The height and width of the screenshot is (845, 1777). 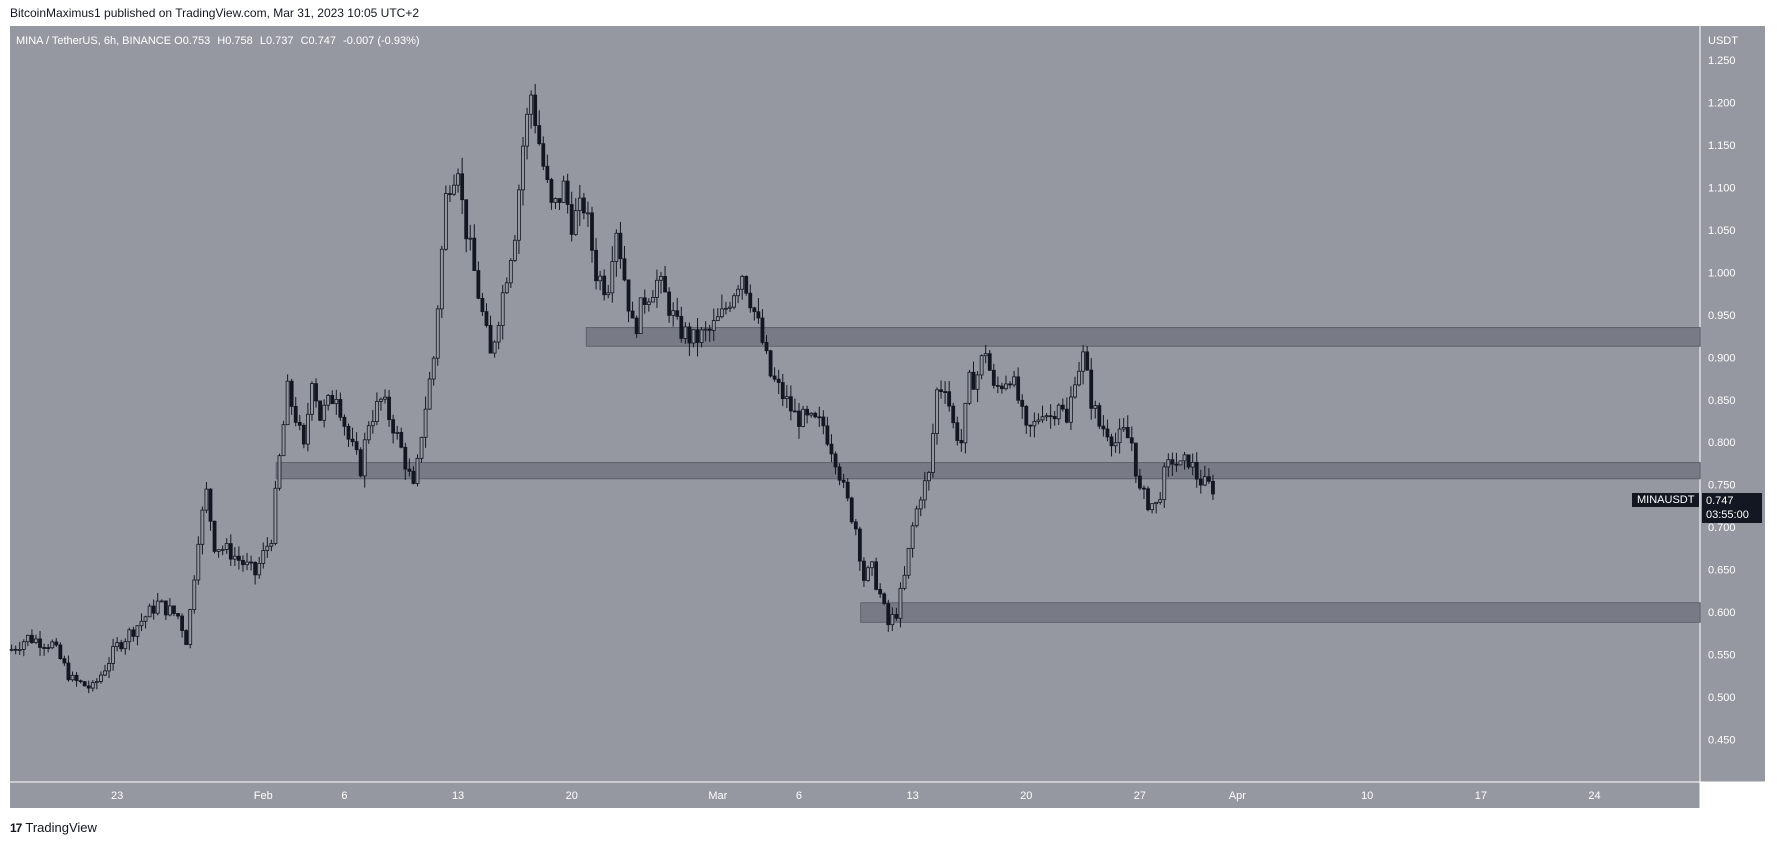 I want to click on price-tick-label: 0.450, so click(x=1722, y=741).